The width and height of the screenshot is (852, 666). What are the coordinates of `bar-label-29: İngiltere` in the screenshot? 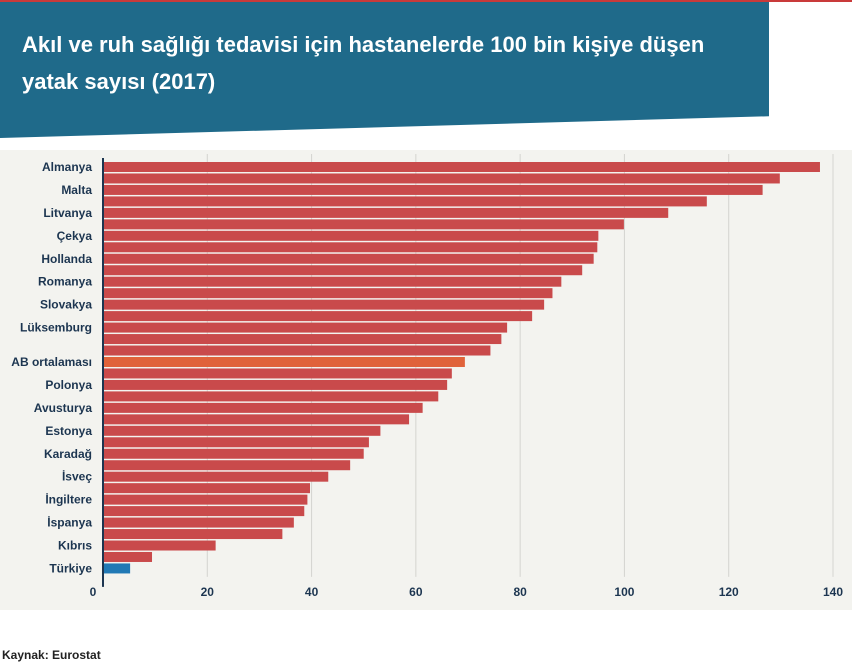 It's located at (68, 499).